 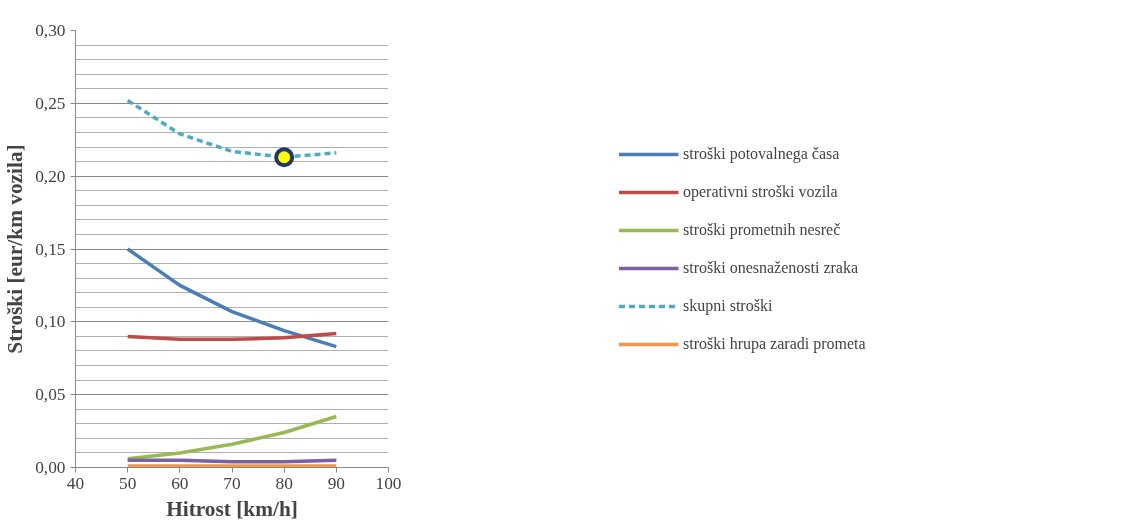 I want to click on x-tick-label: 90, so click(x=336, y=483).